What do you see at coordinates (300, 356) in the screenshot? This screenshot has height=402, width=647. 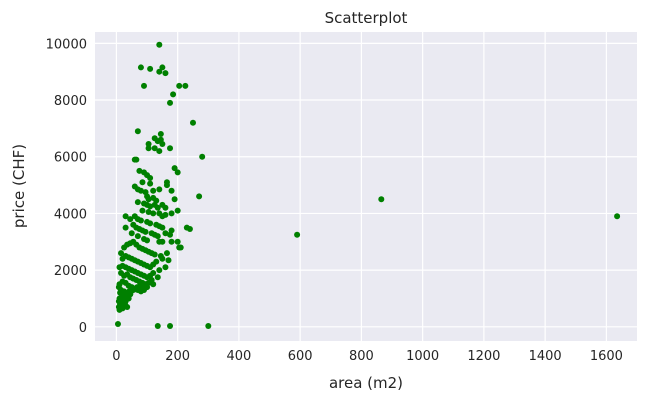 I see `x-tick-label: 600` at bounding box center [300, 356].